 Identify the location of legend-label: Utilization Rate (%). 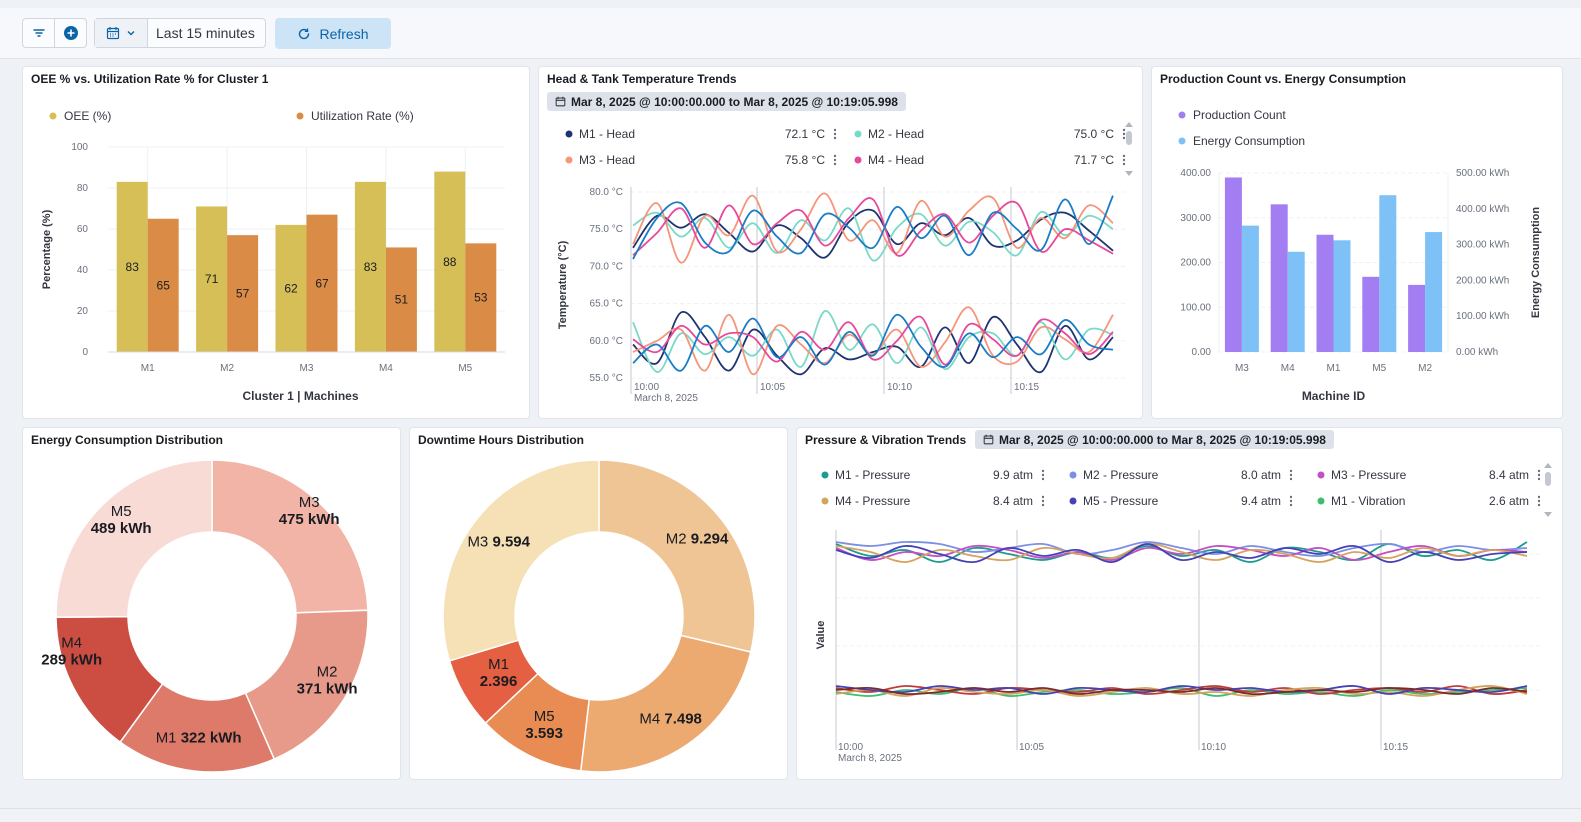
(362, 116).